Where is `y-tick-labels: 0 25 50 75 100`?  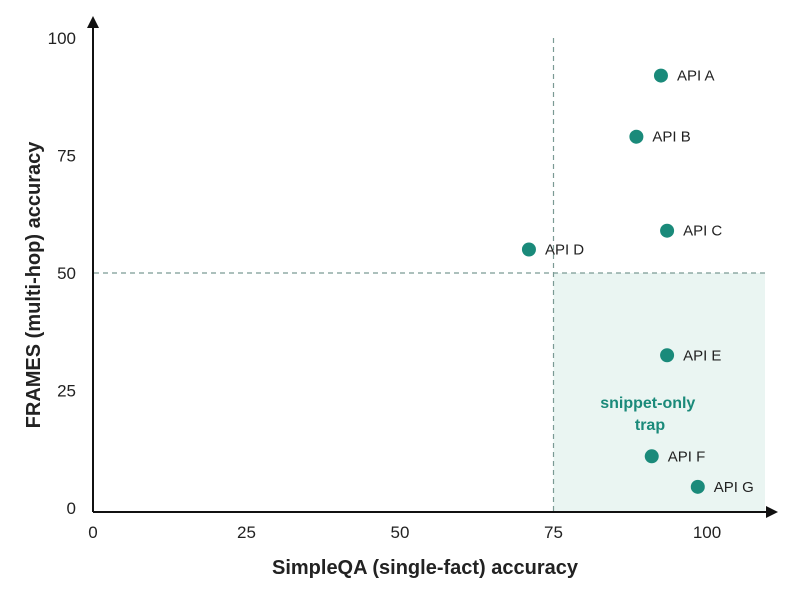
y-tick-labels: 0 25 50 75 100 is located at coordinates (62, 273).